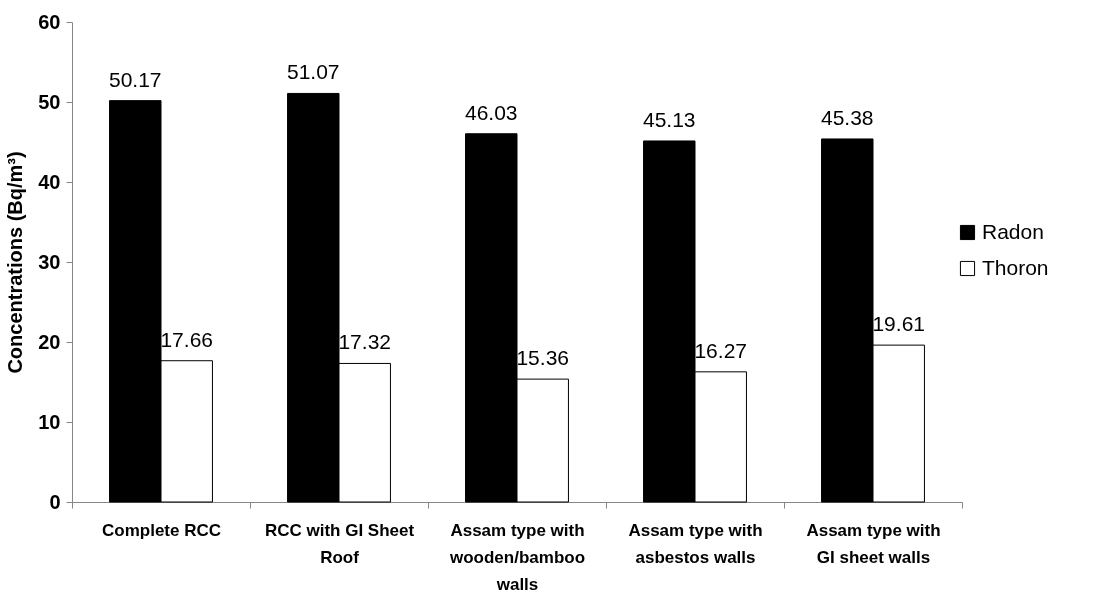  I want to click on data-label: 15.36, so click(542, 358).